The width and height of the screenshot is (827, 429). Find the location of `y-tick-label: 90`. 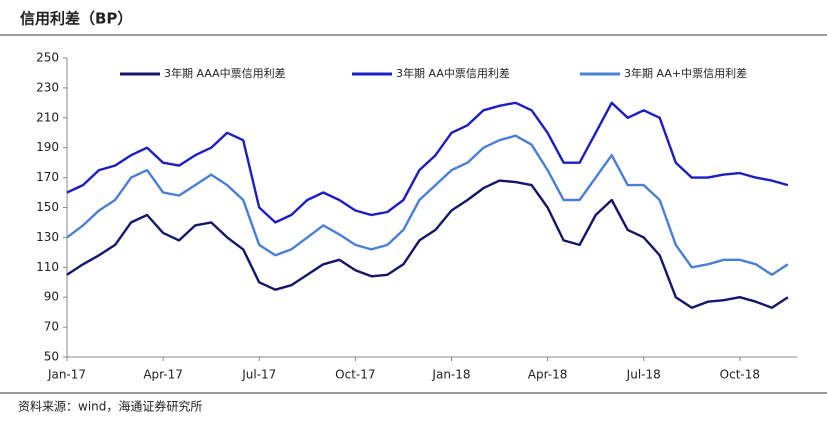

y-tick-label: 90 is located at coordinates (51, 297).